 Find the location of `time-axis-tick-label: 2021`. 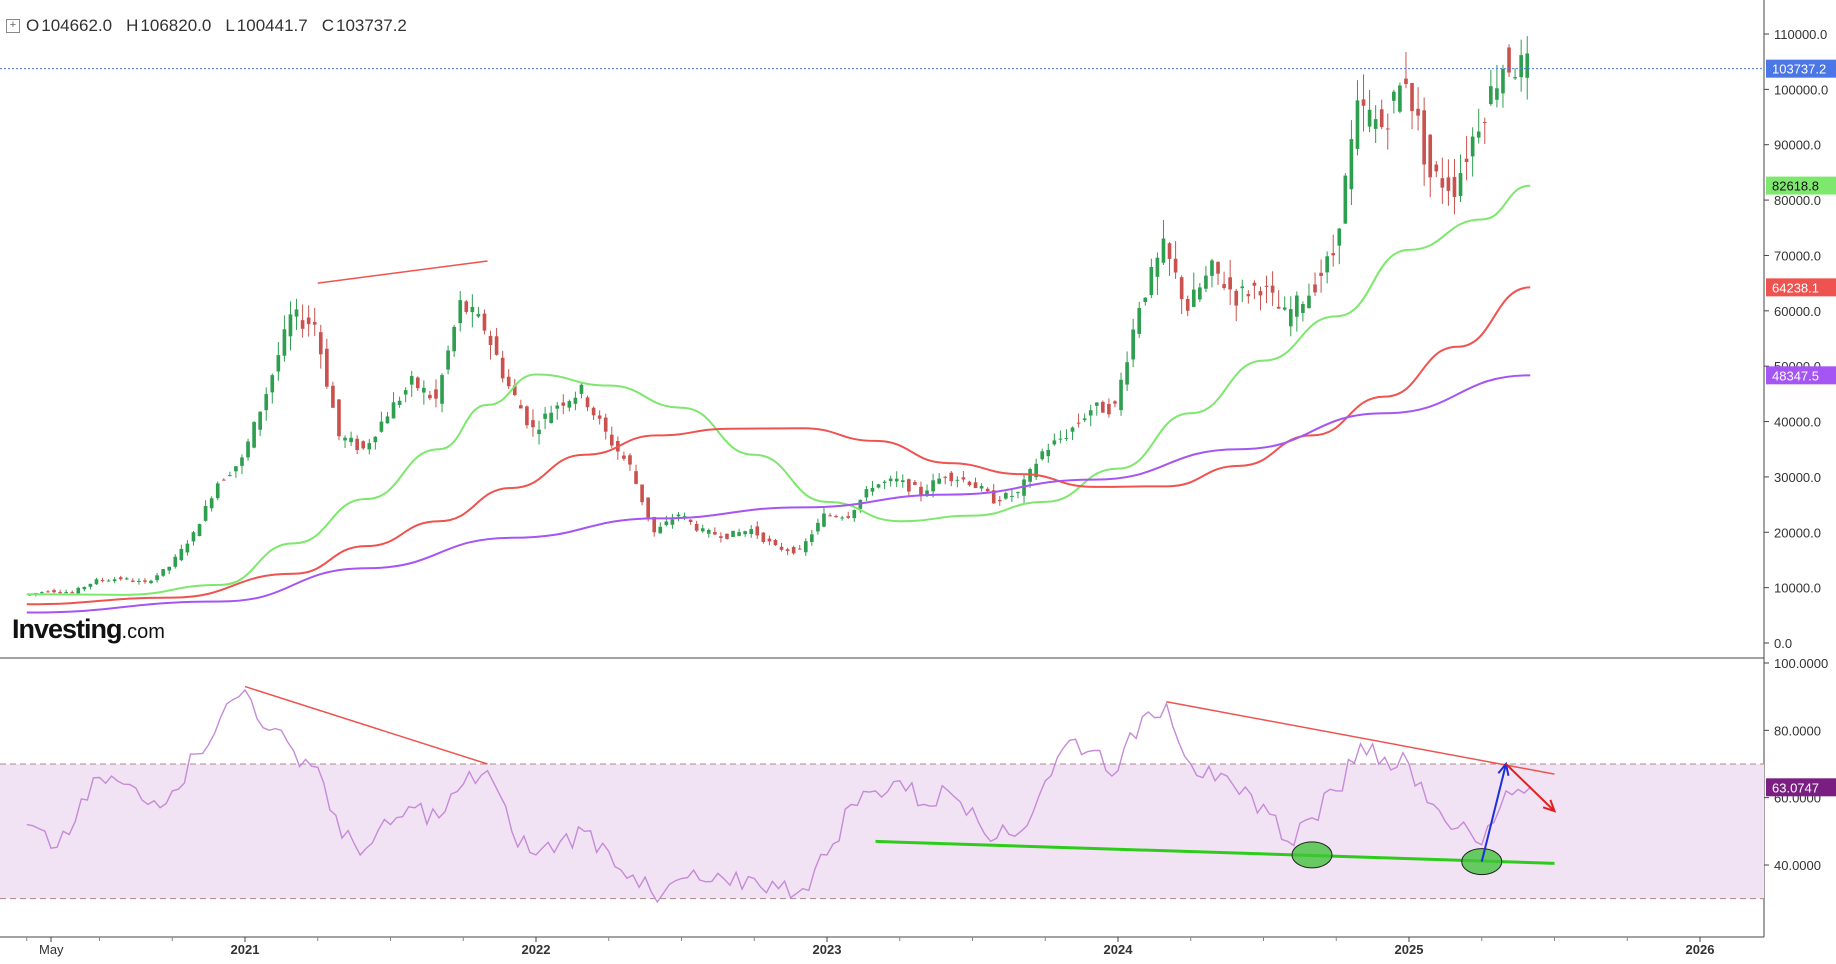

time-axis-tick-label: 2021 is located at coordinates (245, 949).